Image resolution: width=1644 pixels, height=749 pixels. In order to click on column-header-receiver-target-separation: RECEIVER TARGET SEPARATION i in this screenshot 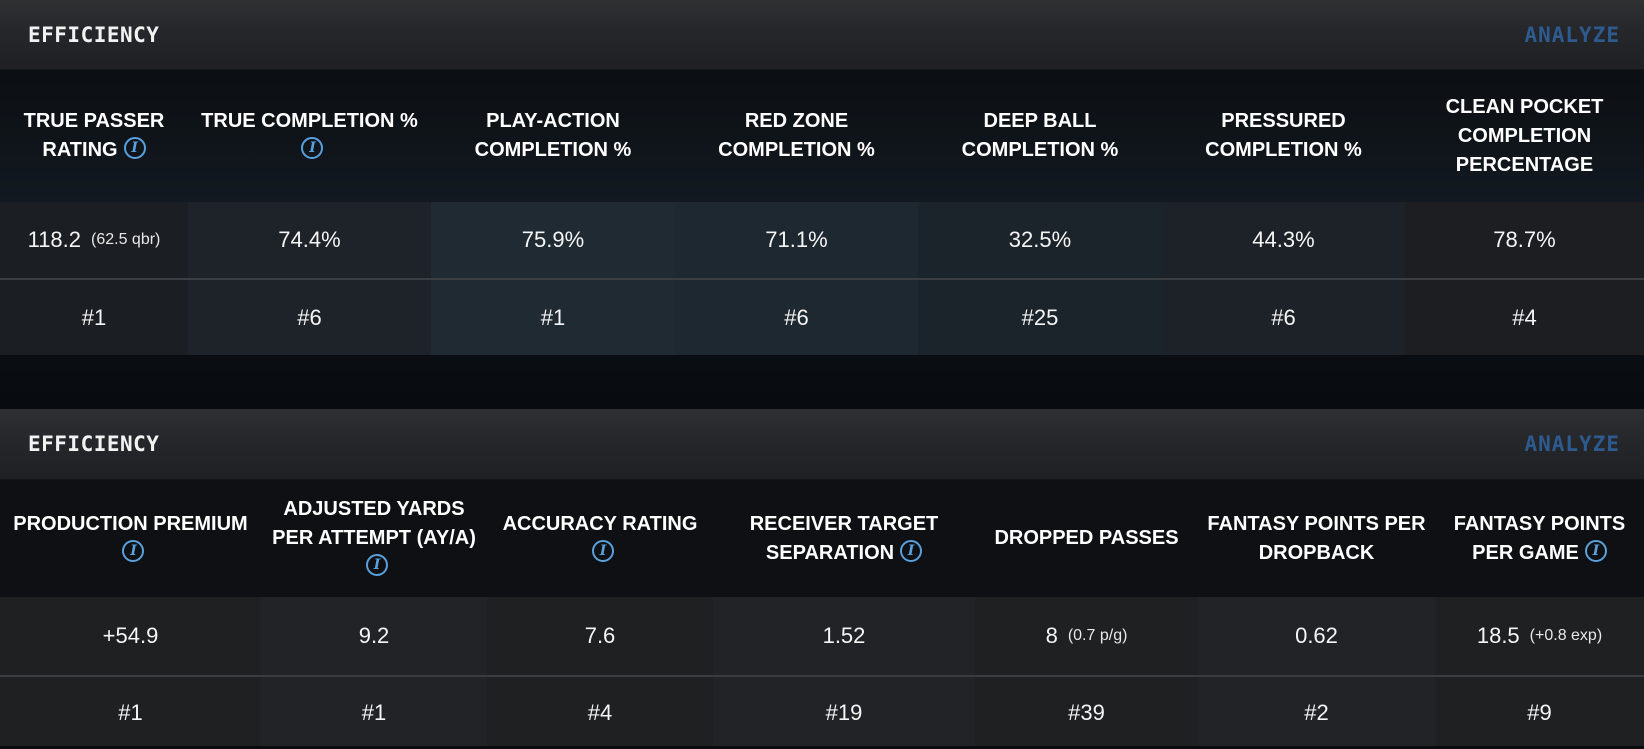, I will do `click(844, 538)`.